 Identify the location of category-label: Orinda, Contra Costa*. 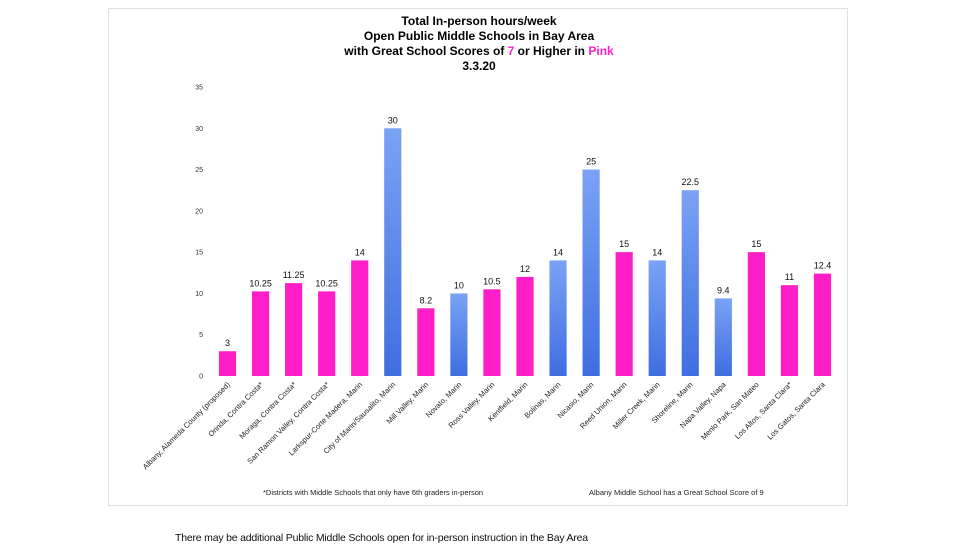
(235, 409).